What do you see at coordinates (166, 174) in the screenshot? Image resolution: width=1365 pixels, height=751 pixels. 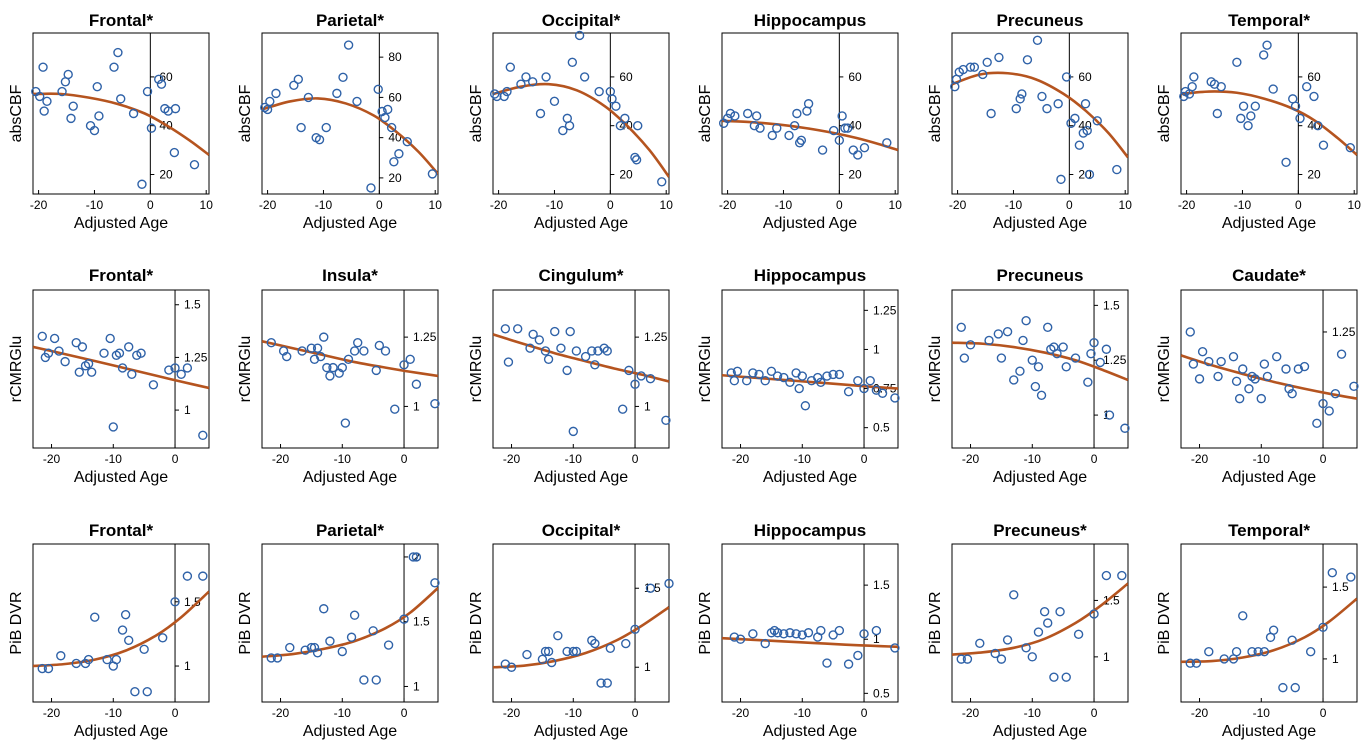 I see `y-tick-label: 20` at bounding box center [166, 174].